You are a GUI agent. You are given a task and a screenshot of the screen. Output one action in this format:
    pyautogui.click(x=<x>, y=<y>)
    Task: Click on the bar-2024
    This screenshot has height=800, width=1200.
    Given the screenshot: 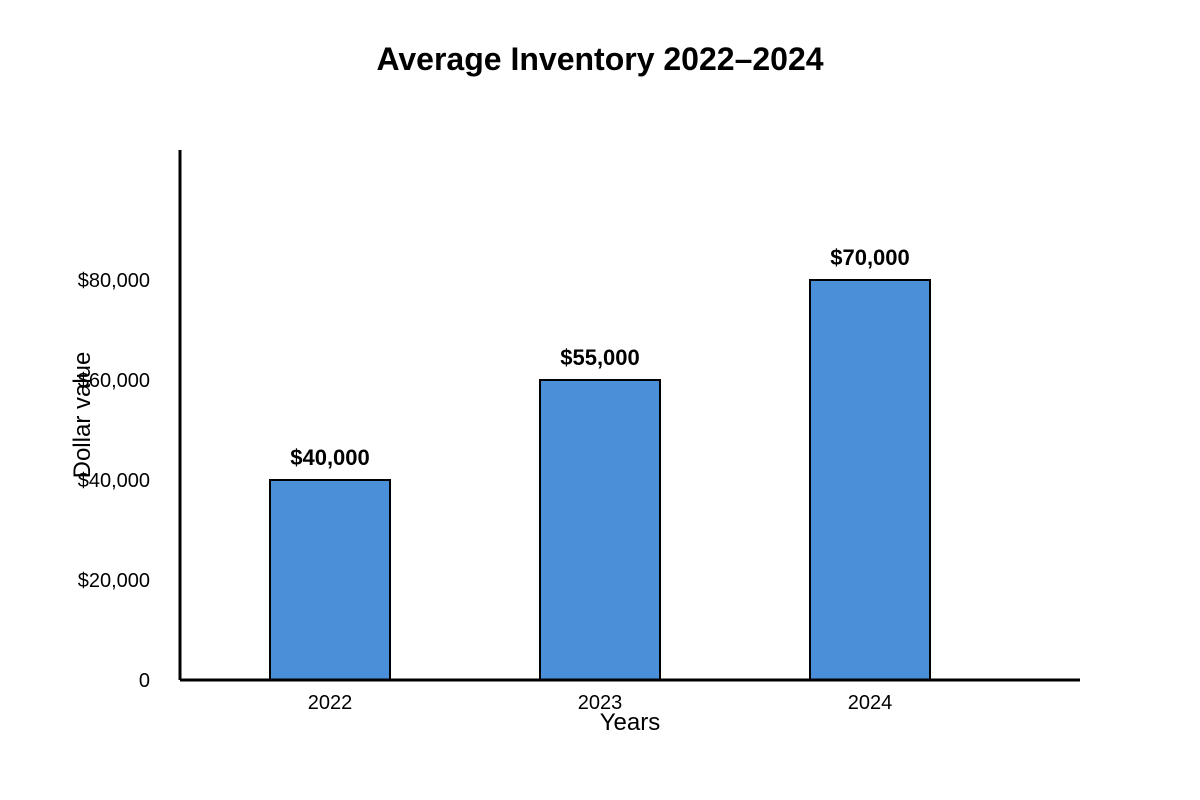 What is the action you would take?
    pyautogui.click(x=870, y=480)
    